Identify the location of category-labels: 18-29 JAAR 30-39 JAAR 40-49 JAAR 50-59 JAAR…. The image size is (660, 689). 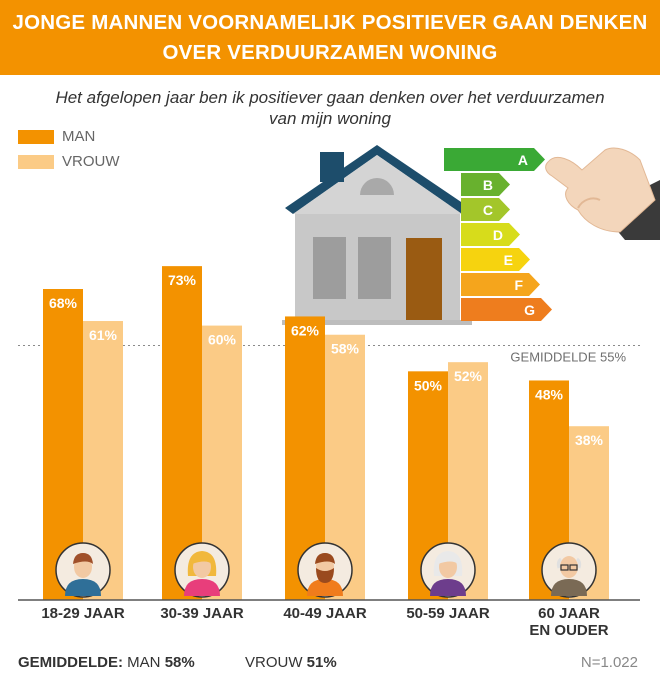
(324, 622).